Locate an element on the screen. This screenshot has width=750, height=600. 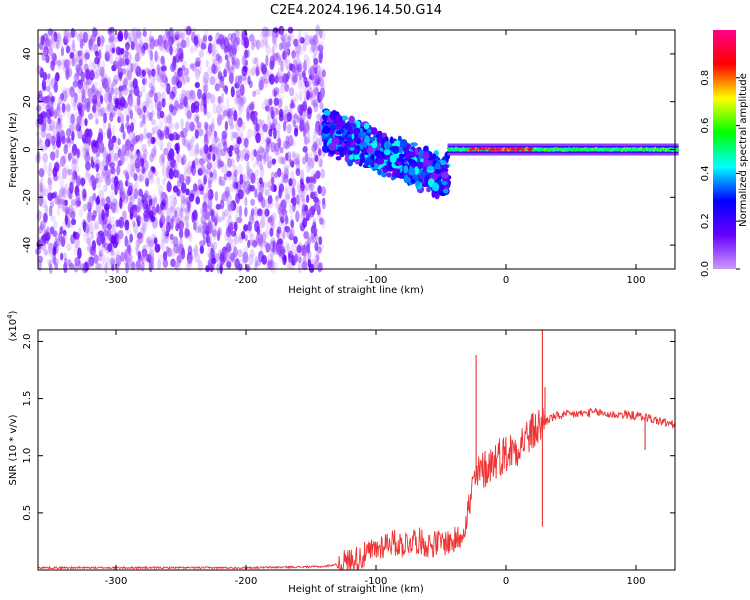
colorbar-ticks: 0.00.20.40.60.8 is located at coordinates (720, 173).